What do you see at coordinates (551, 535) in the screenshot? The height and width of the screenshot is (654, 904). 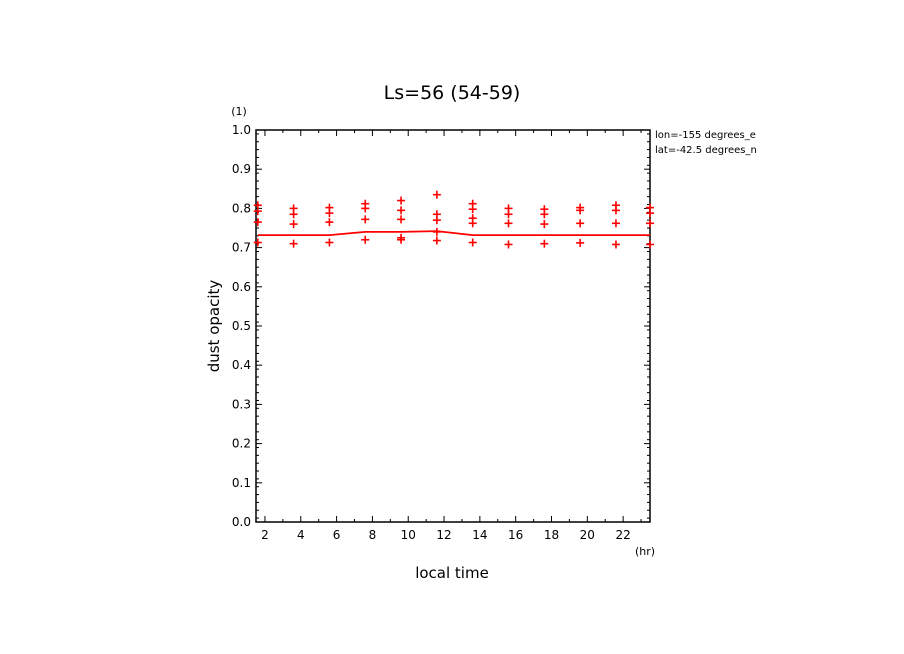 I see `x-tick-label: 18` at bounding box center [551, 535].